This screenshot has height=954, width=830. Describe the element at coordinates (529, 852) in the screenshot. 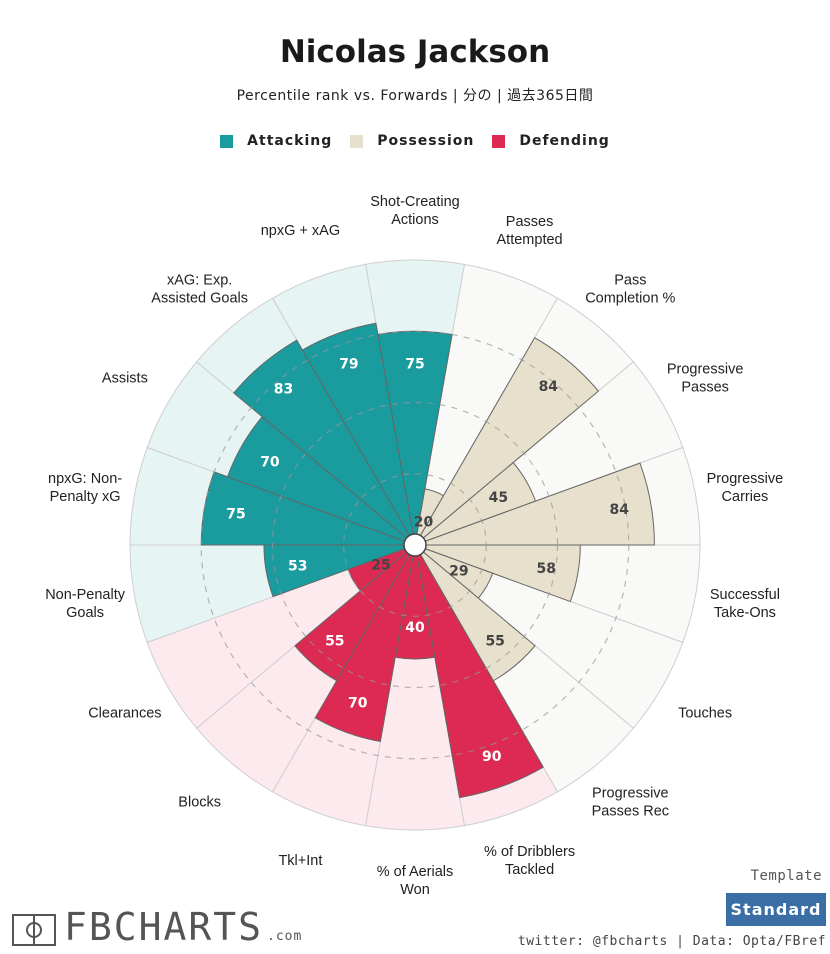

I see `category-label-line: % of Dribblers` at that location.